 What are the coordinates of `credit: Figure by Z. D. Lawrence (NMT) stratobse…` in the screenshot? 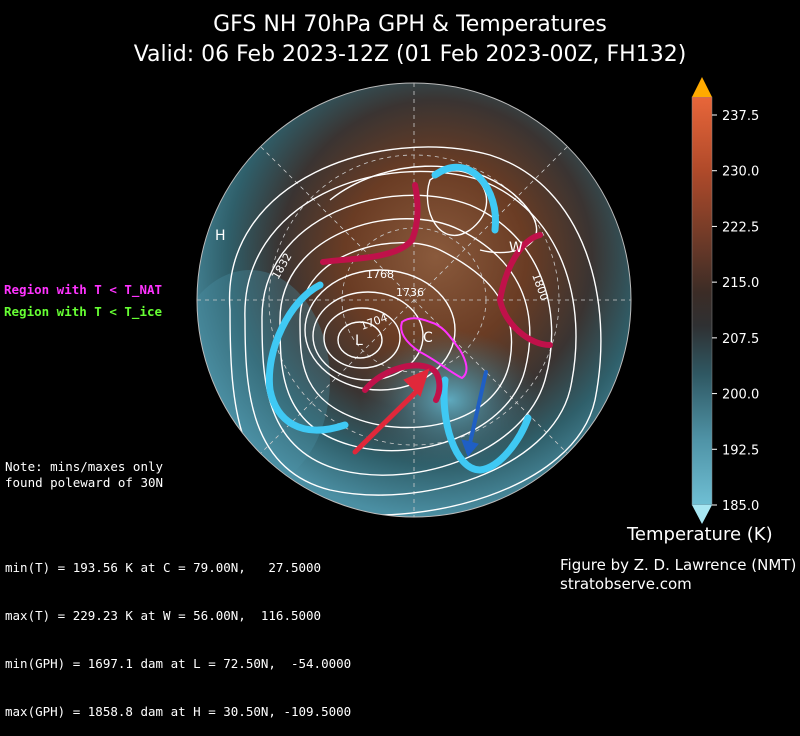 It's located at (678, 575).